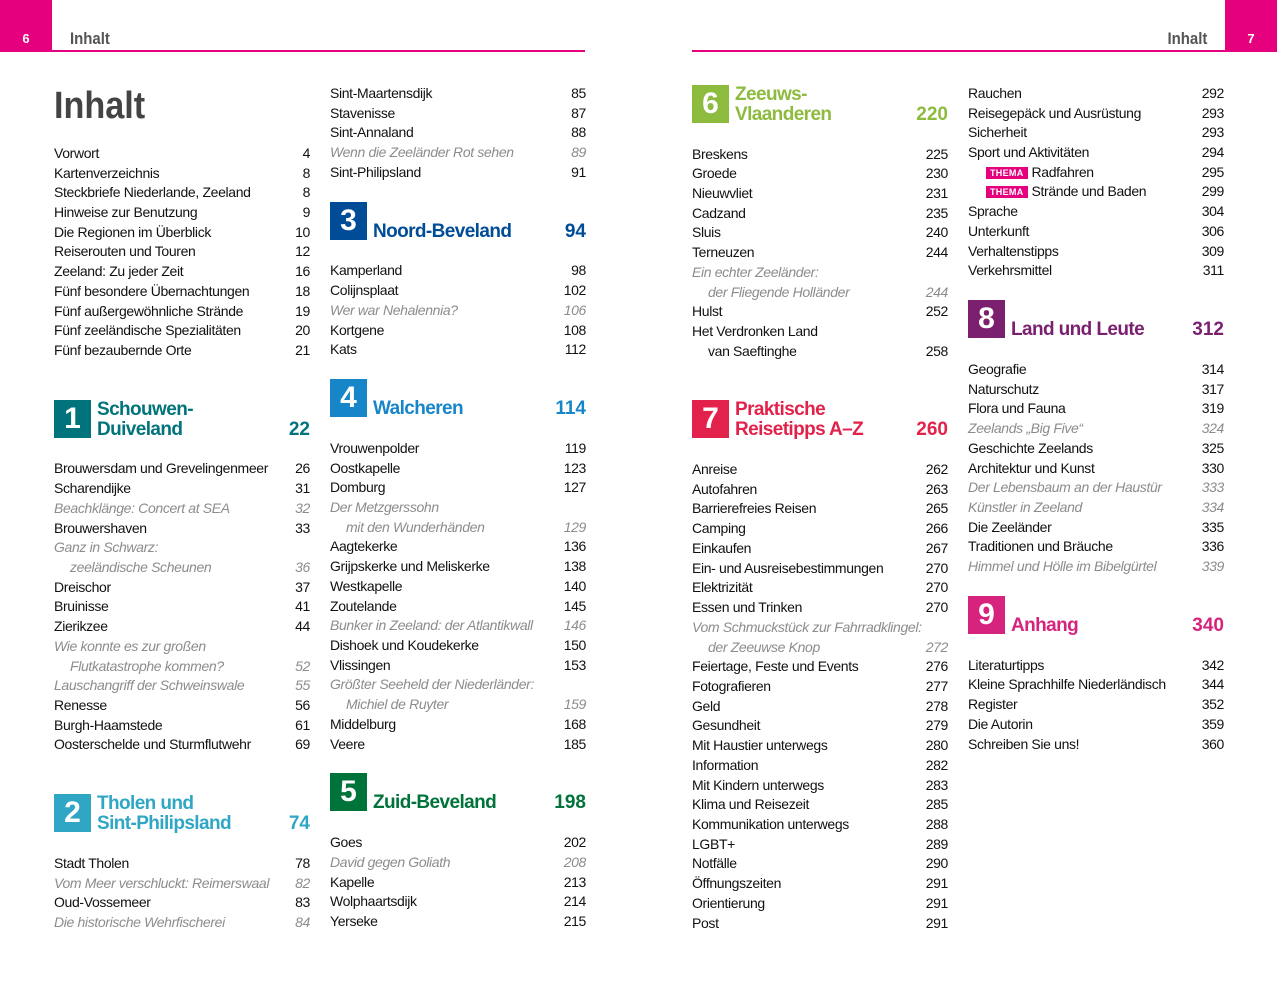 The width and height of the screenshot is (1277, 1000). What do you see at coordinates (410, 566) in the screenshot?
I see `entry-text: Grijpskerke und Meliskerke` at bounding box center [410, 566].